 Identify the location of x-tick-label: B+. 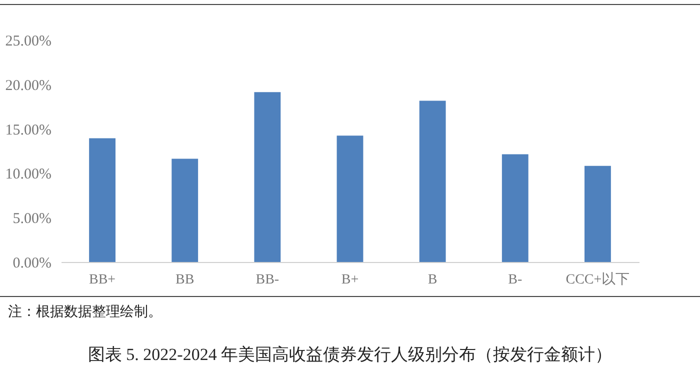
(350, 280).